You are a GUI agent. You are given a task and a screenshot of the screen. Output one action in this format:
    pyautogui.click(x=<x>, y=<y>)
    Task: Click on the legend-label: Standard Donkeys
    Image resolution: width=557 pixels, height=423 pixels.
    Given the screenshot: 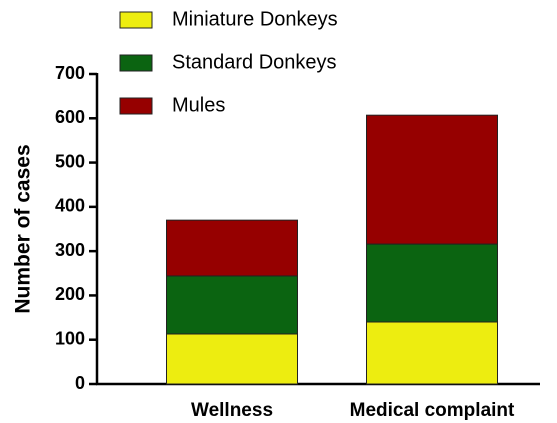 What is the action you would take?
    pyautogui.click(x=254, y=62)
    